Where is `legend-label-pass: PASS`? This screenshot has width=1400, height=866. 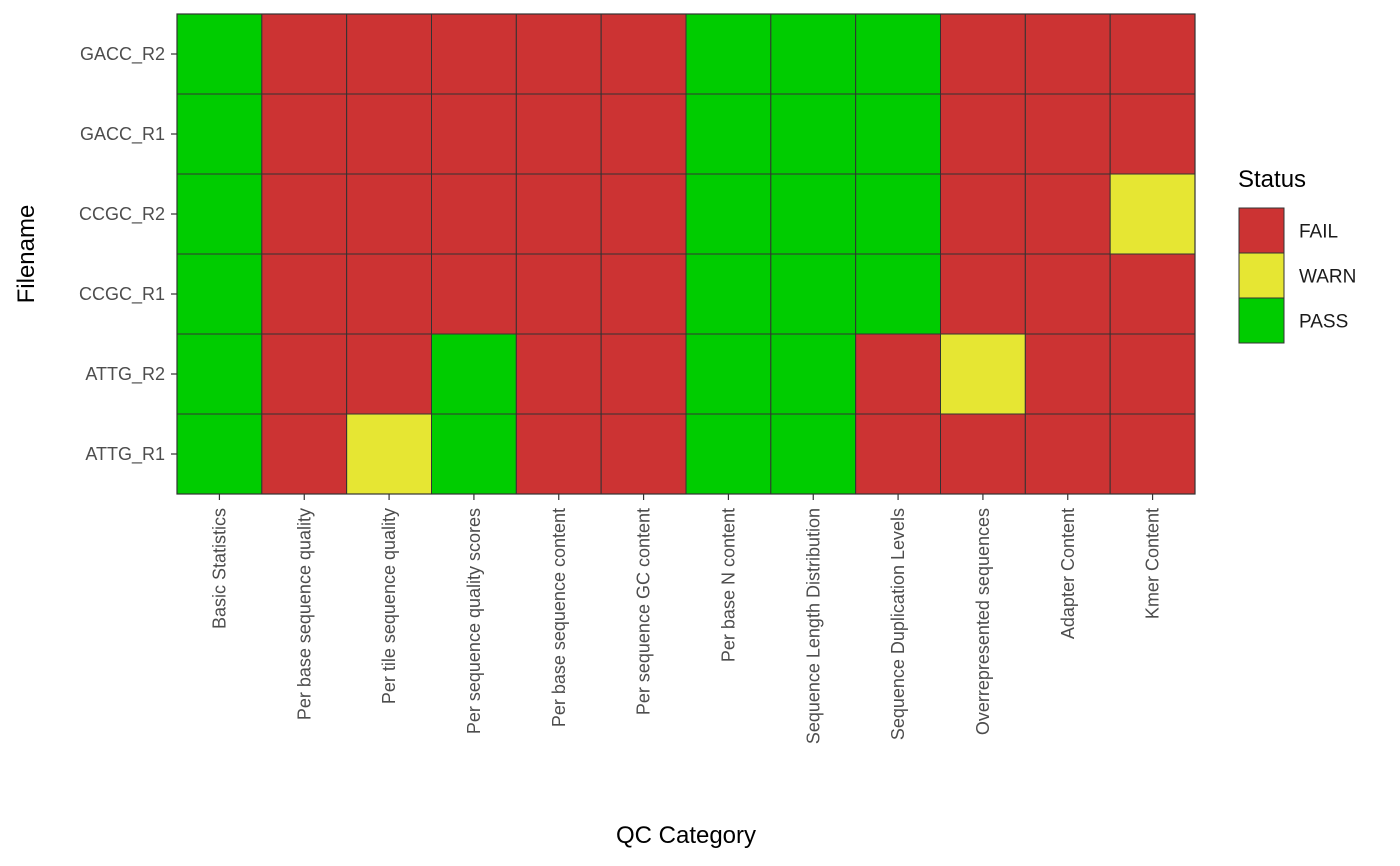
legend-label-pass: PASS is located at coordinates (1323, 322).